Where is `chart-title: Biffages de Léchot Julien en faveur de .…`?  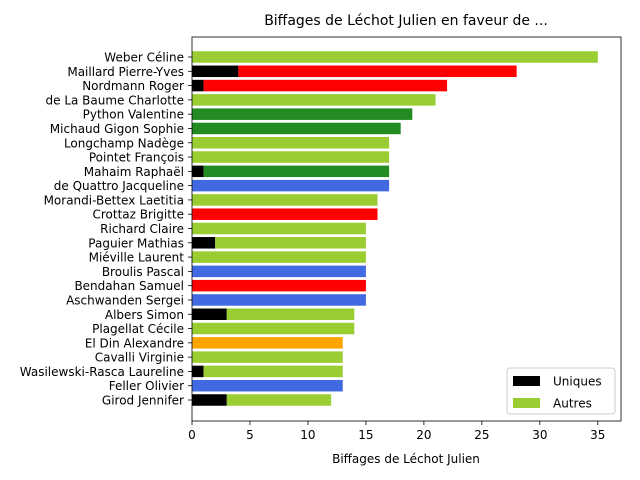 chart-title: Biffages de Léchot Julien en faveur de .… is located at coordinates (406, 21).